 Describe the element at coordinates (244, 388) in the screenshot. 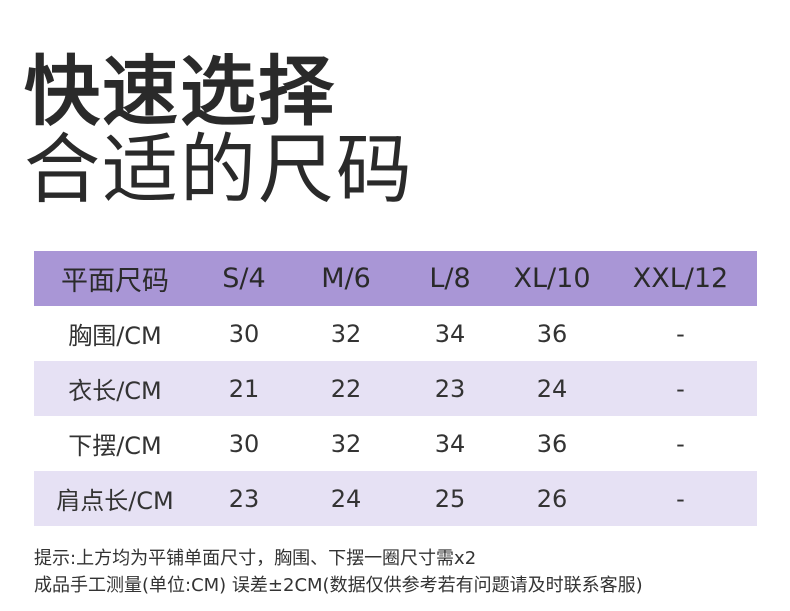

I see `table-cell: 21` at that location.